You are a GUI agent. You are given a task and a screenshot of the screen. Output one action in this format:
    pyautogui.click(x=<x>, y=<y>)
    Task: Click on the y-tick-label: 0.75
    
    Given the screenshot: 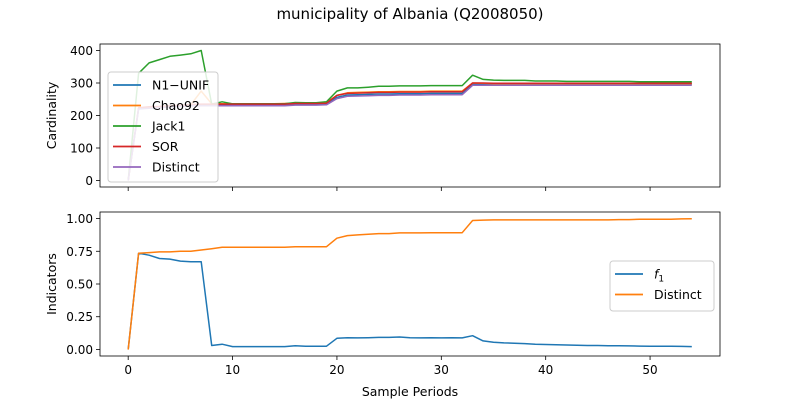 What is the action you would take?
    pyautogui.click(x=79, y=252)
    